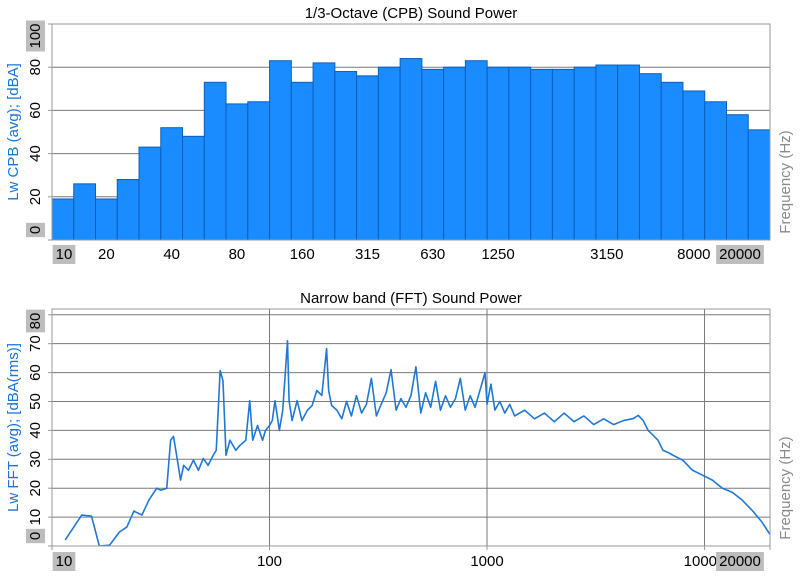  I want to click on x-tick-label: 100, so click(269, 561).